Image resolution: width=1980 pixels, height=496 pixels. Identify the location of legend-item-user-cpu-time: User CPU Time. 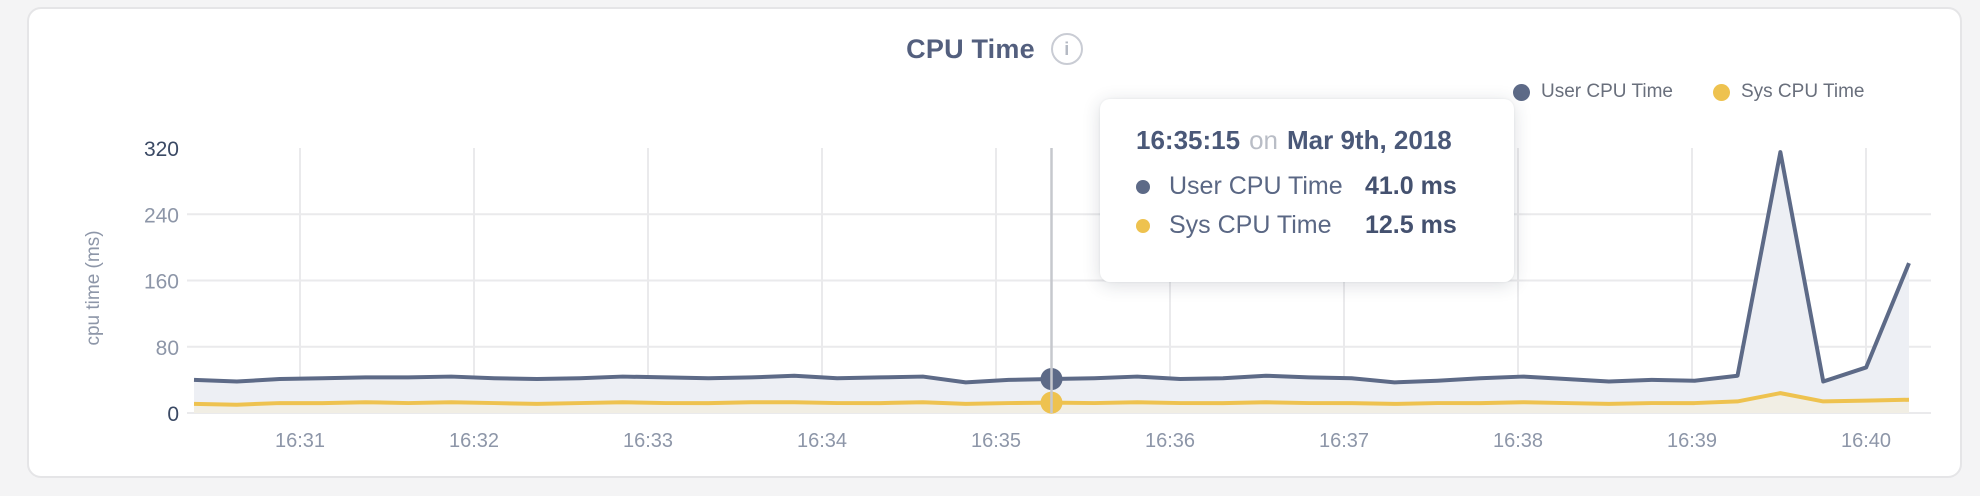
(1593, 92).